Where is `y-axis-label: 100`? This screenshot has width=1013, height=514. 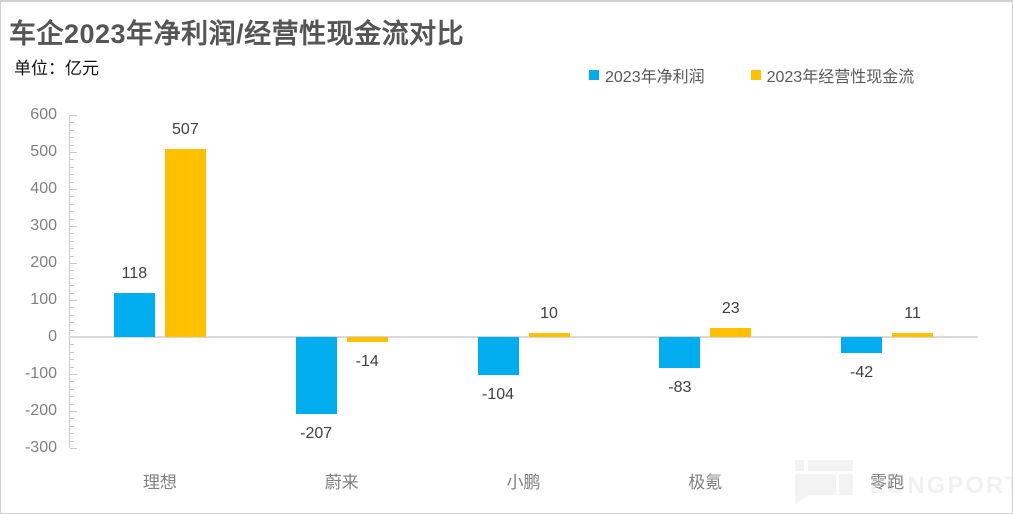
y-axis-label: 100 is located at coordinates (43, 299).